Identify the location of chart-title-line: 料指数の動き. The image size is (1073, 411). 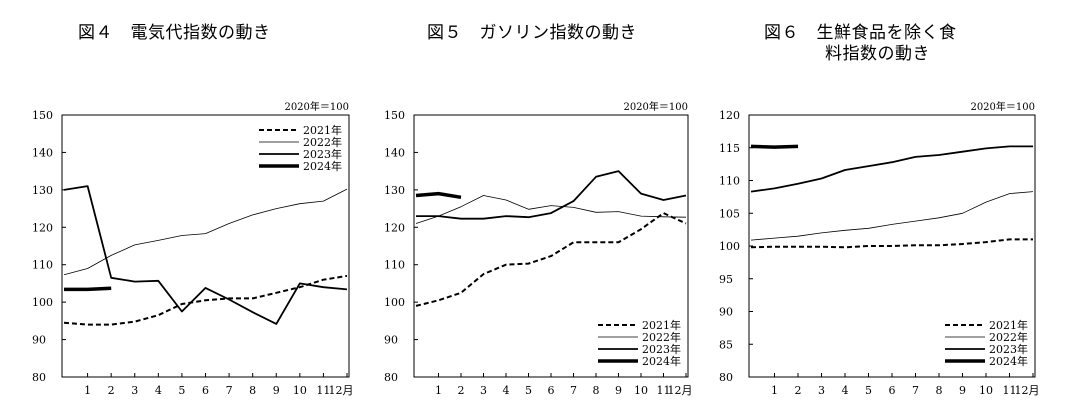
(877, 54).